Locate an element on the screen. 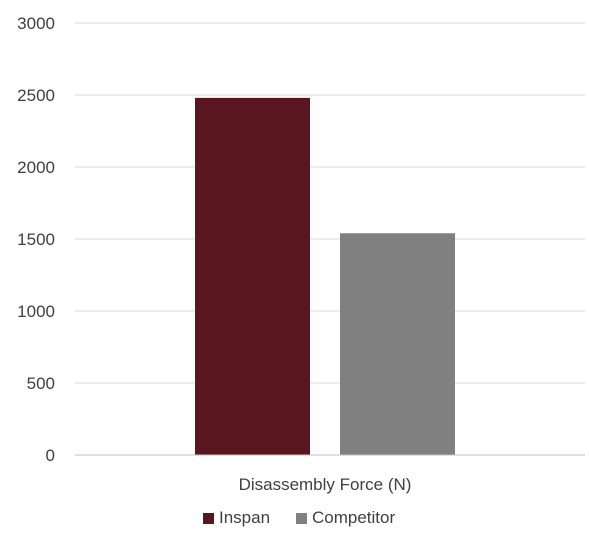  y-tick-label: 2000 is located at coordinates (36, 167).